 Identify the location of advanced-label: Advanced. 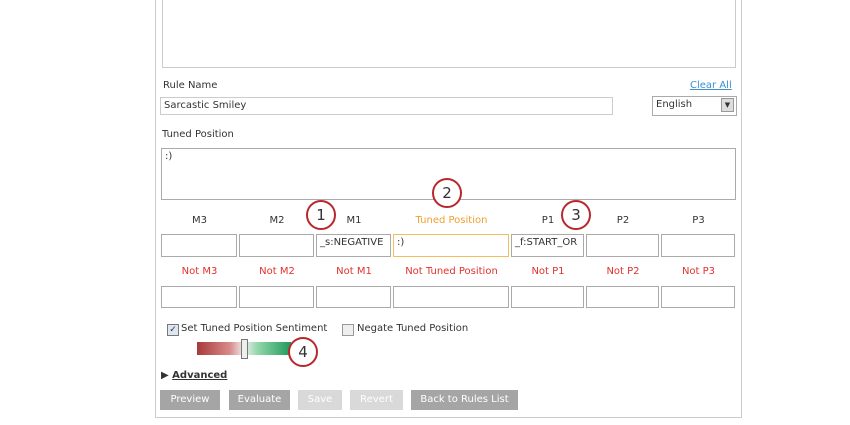
(200, 375).